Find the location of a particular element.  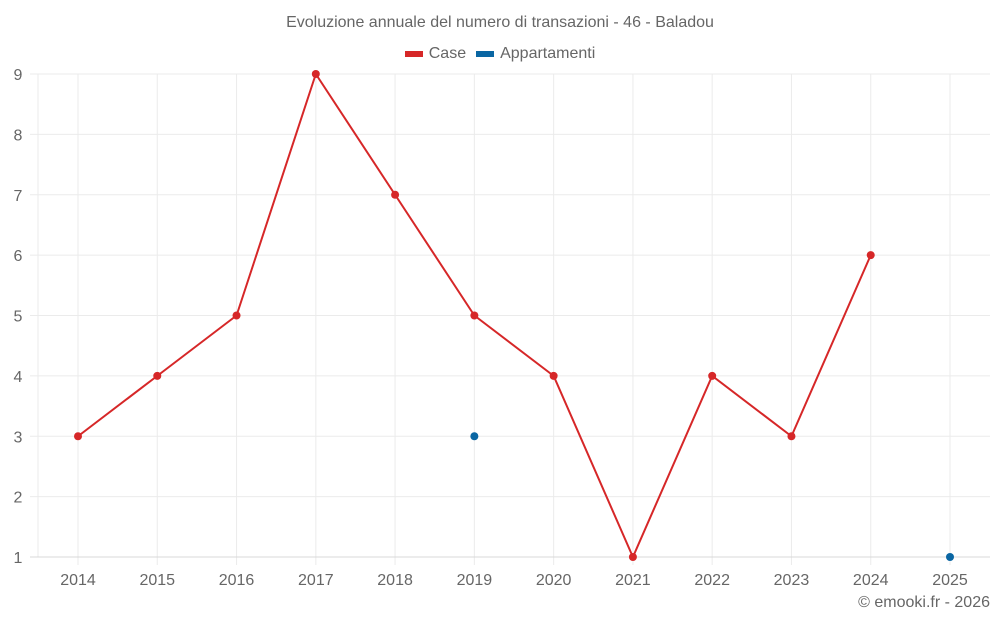

y-tick-label: 6 is located at coordinates (18, 256).